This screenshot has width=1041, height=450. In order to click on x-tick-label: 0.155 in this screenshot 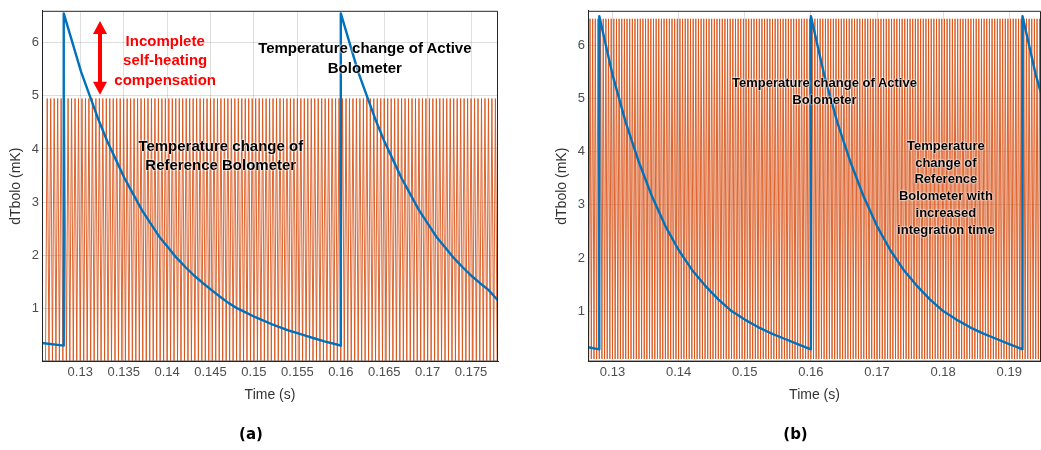, I will do `click(297, 371)`.